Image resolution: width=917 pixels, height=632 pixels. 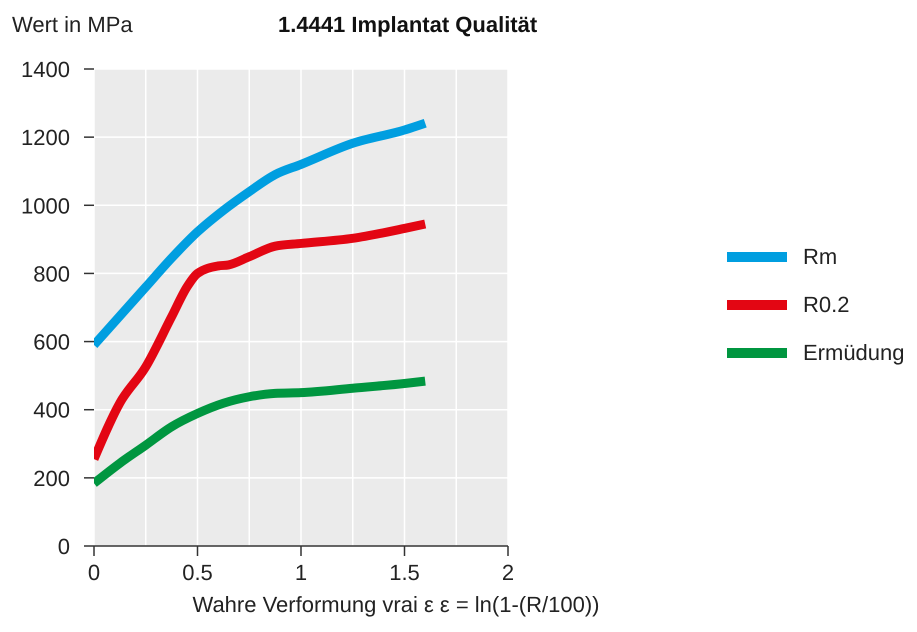 I want to click on y-tick-label: 600, so click(x=51, y=342).